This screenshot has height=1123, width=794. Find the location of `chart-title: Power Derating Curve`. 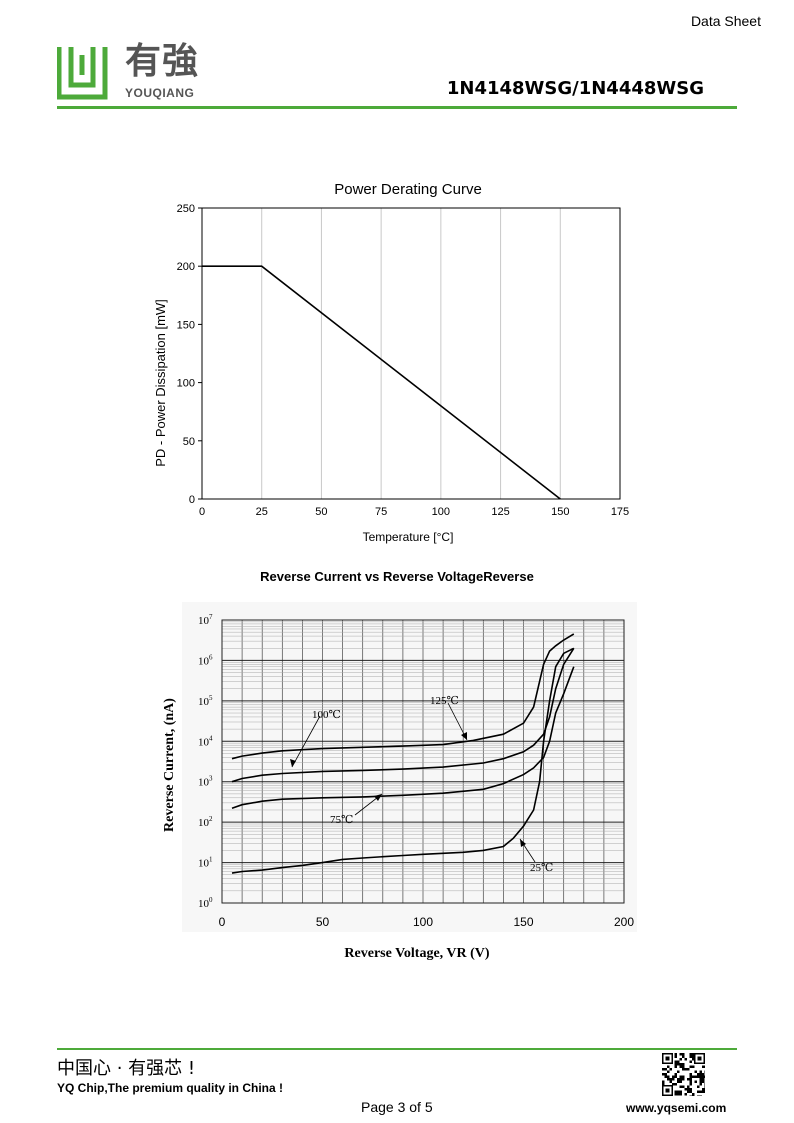

chart-title: Power Derating Curve is located at coordinates (408, 189).